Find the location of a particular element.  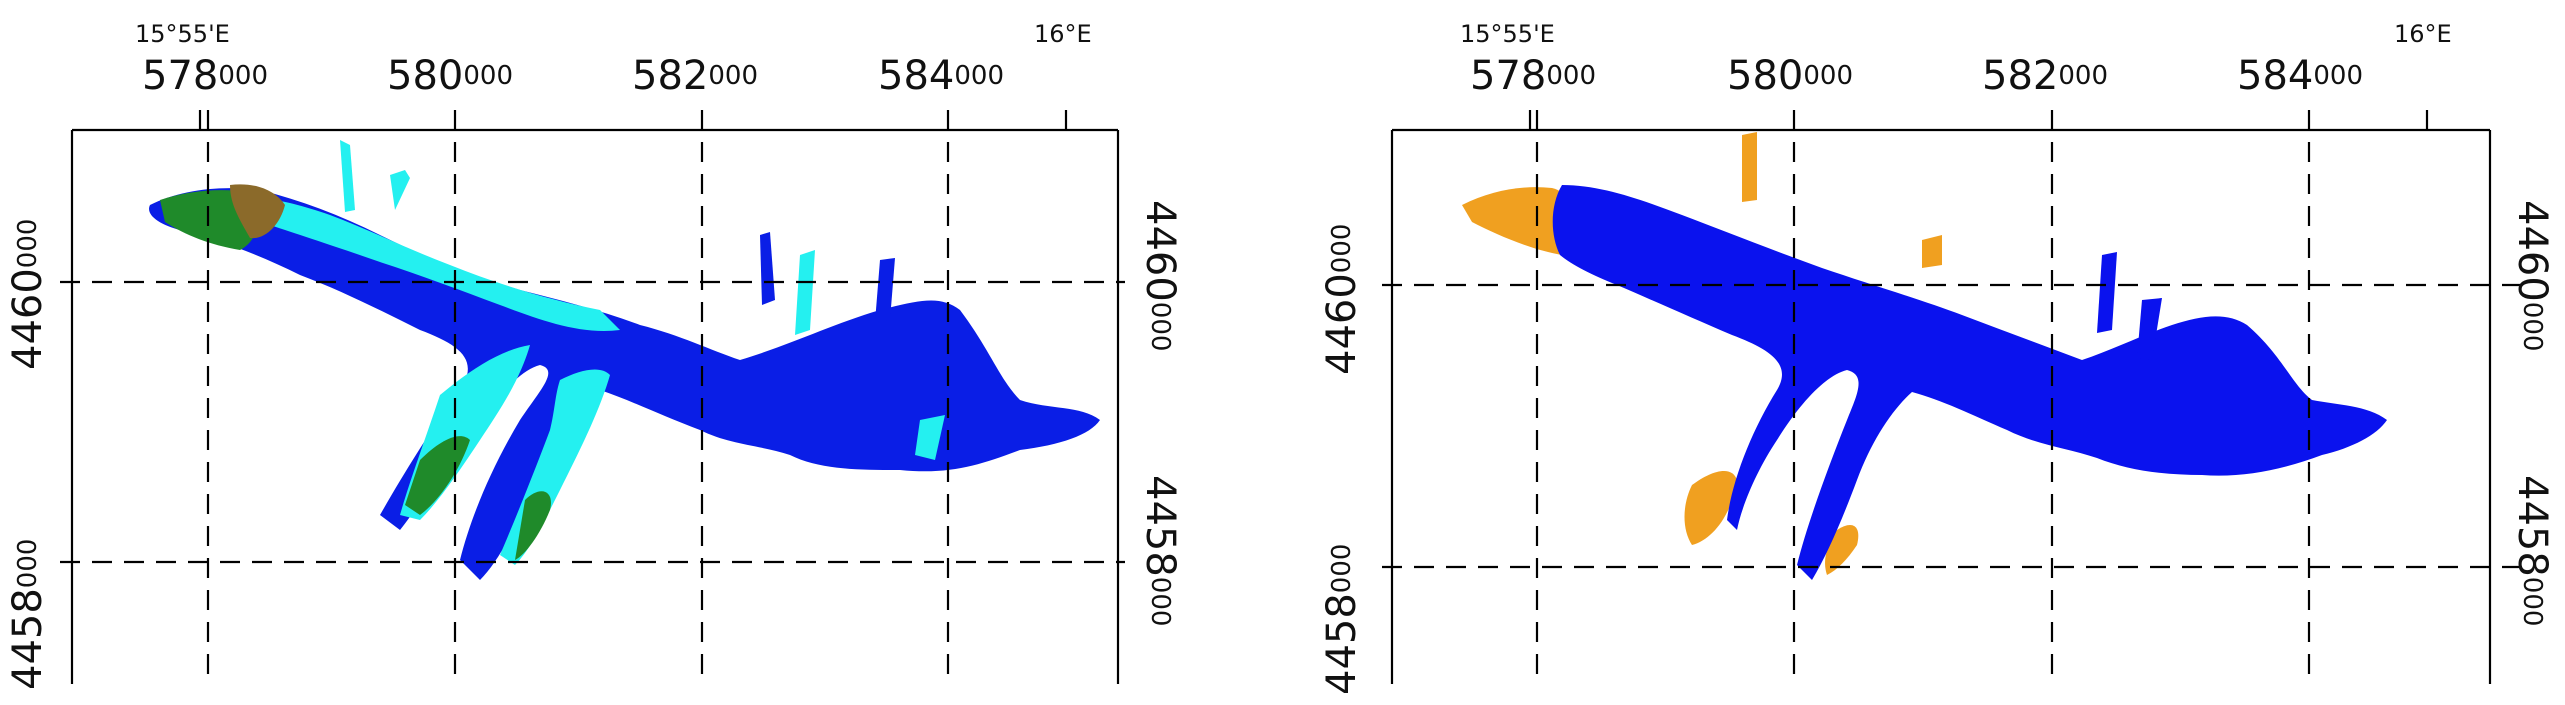

bare-soil-region is located at coordinates (257, 211).